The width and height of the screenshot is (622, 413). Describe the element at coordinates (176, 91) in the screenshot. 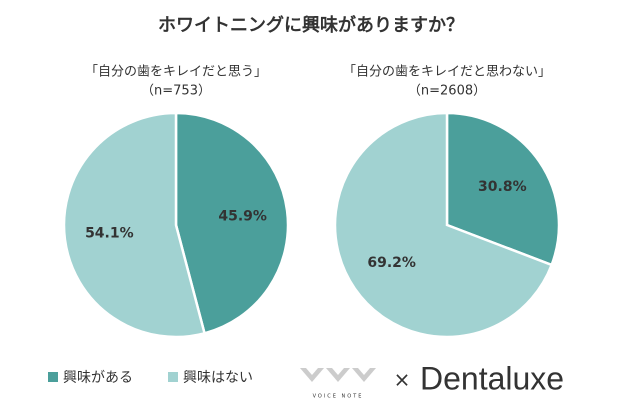

I see `chart-subtitle: （n=753）` at that location.